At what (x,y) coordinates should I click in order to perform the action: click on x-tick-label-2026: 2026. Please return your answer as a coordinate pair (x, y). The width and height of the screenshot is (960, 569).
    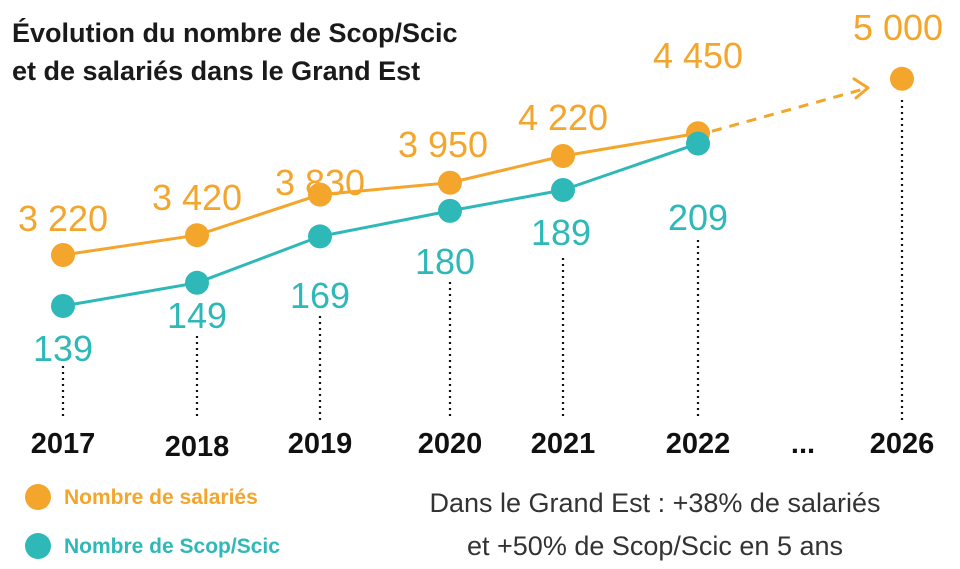
    Looking at the image, I should click on (902, 444).